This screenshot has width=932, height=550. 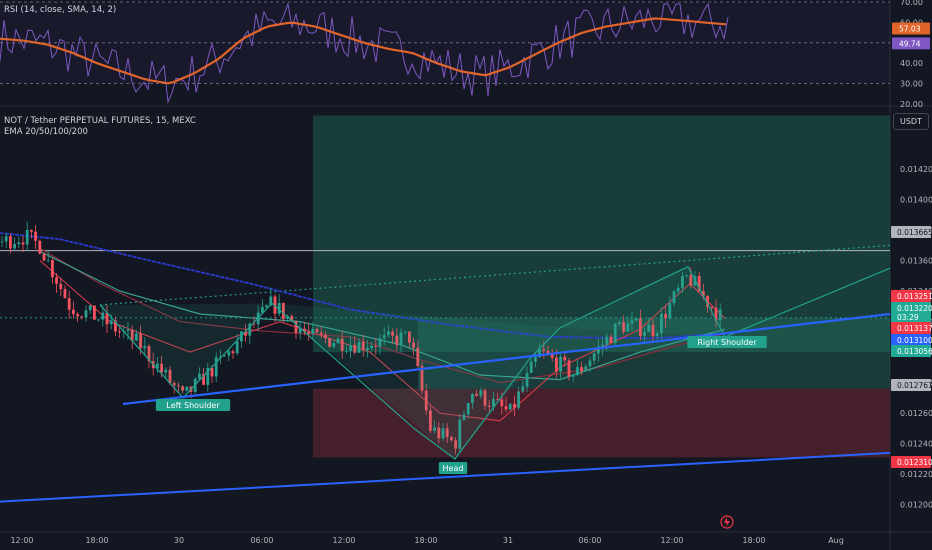 What do you see at coordinates (911, 84) in the screenshot?
I see `rsi-tick-label: 30.00` at bounding box center [911, 84].